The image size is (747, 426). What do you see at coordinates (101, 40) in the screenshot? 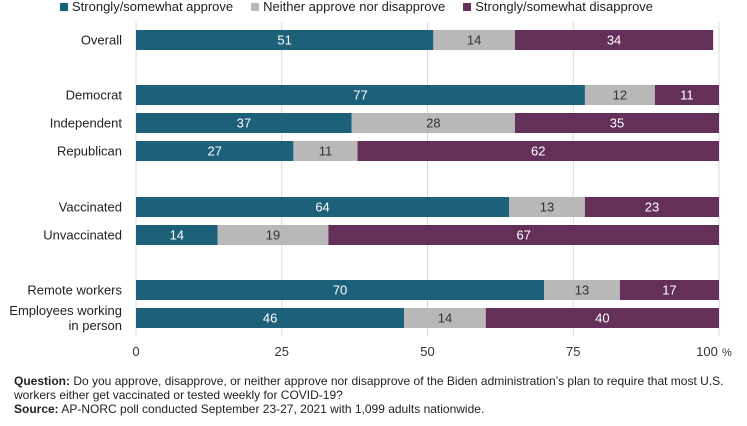
I see `category-label: Overall` at bounding box center [101, 40].